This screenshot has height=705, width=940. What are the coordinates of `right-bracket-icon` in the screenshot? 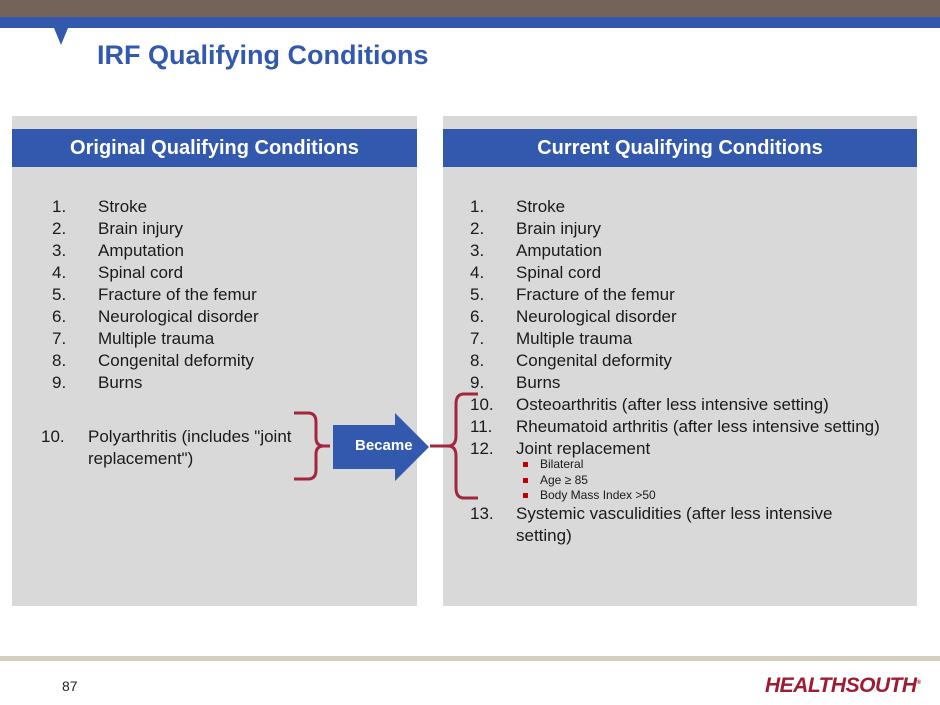 It's located at (454, 446).